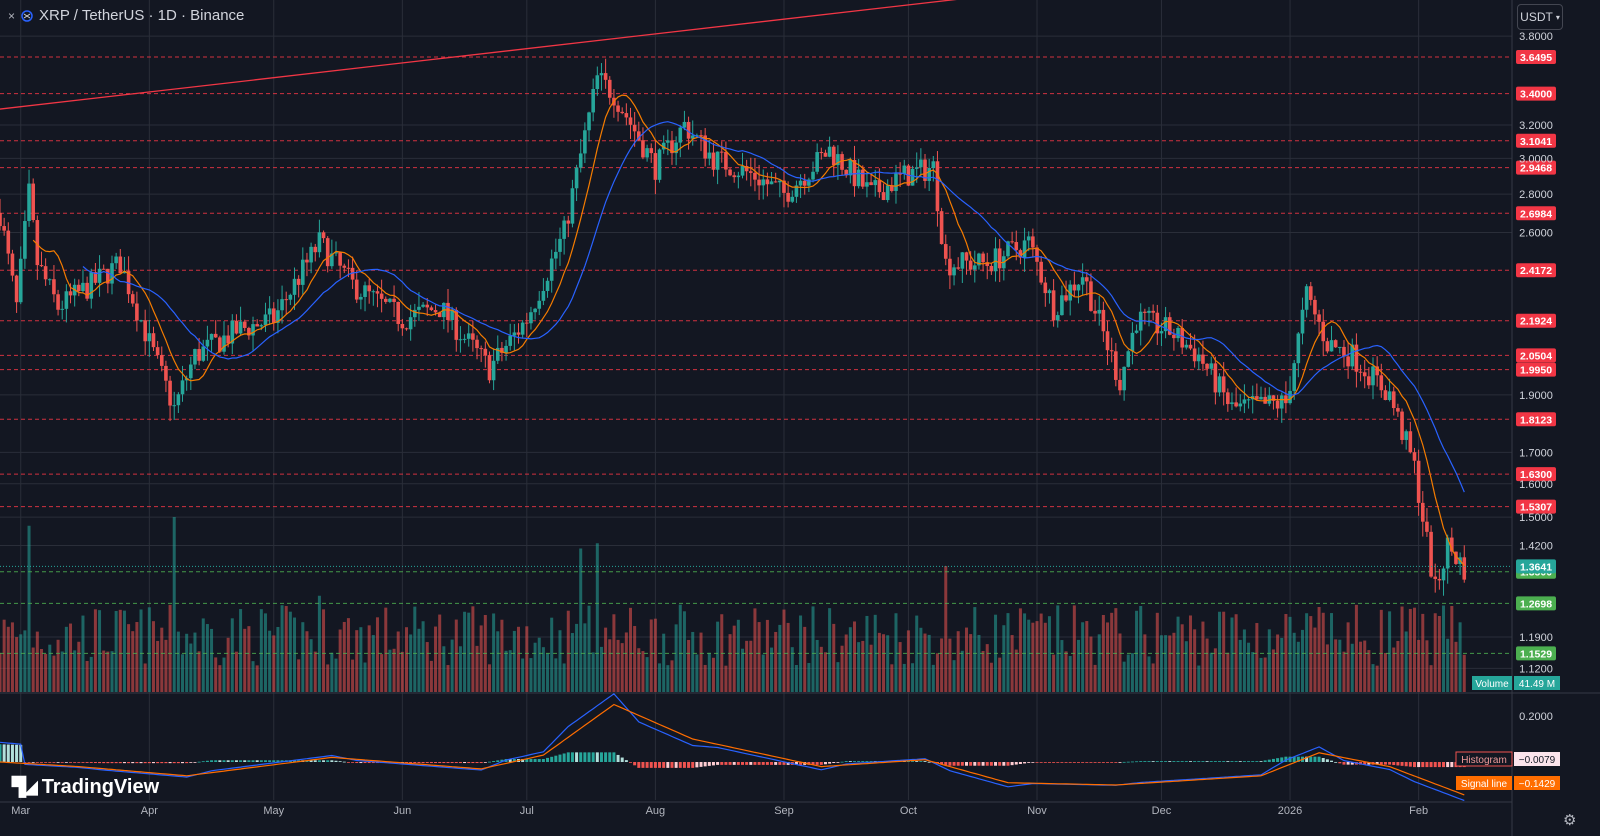  Describe the element at coordinates (1536, 126) in the screenshot. I see `y-tick-label: 3.2000` at that location.